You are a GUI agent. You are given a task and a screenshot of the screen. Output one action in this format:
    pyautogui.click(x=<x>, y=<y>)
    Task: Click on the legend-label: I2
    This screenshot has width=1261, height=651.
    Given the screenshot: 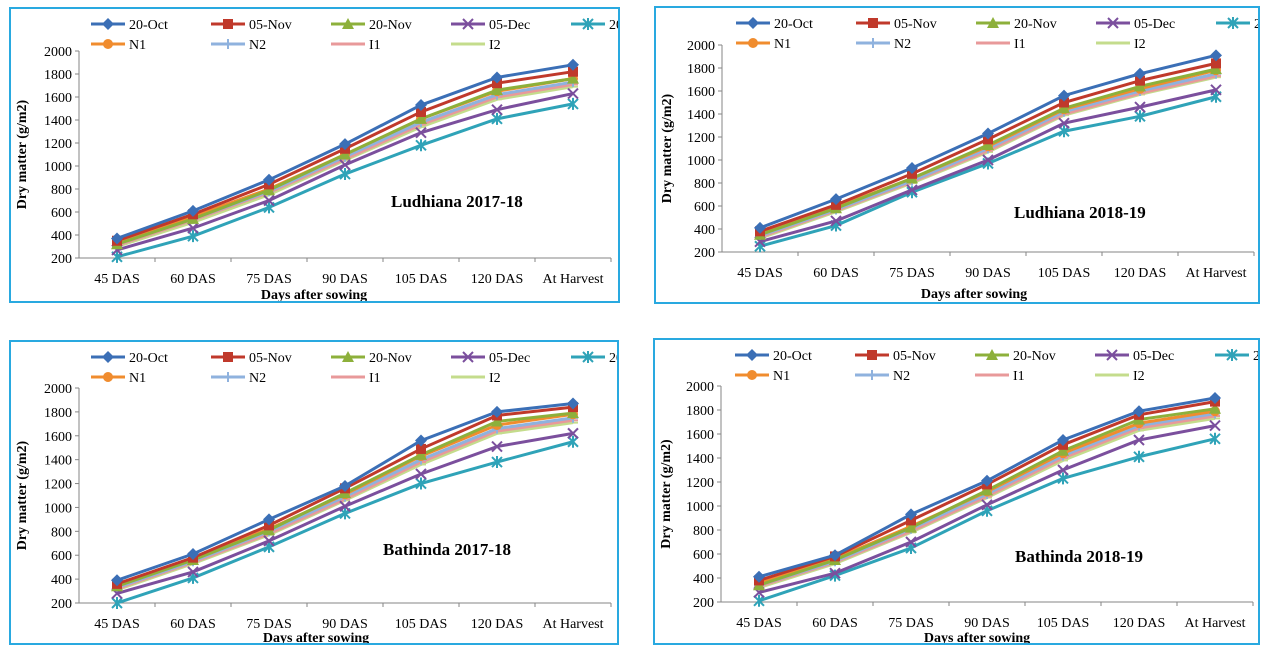 What is the action you would take?
    pyautogui.click(x=1140, y=44)
    